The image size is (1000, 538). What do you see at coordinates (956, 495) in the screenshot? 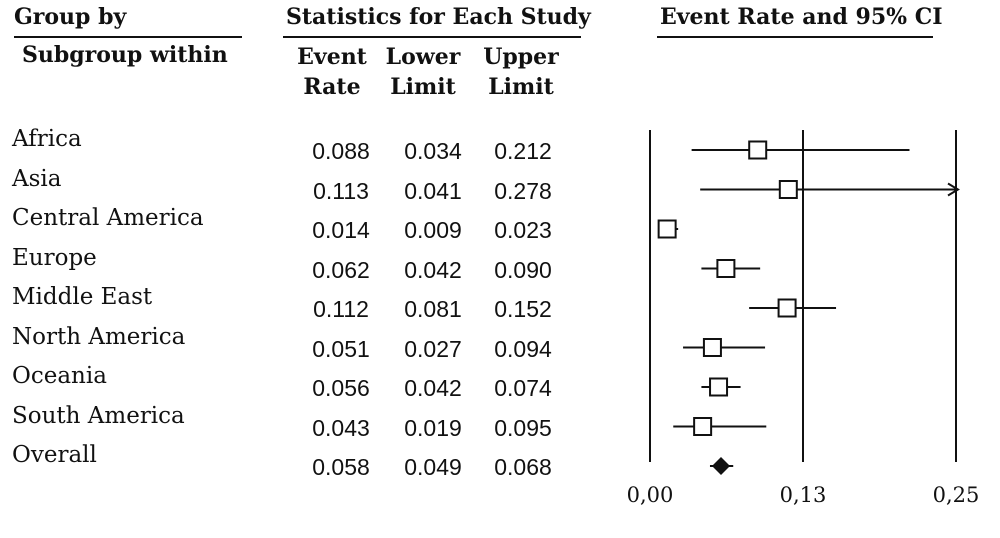
I see `tick-label: 0,25` at bounding box center [956, 495].